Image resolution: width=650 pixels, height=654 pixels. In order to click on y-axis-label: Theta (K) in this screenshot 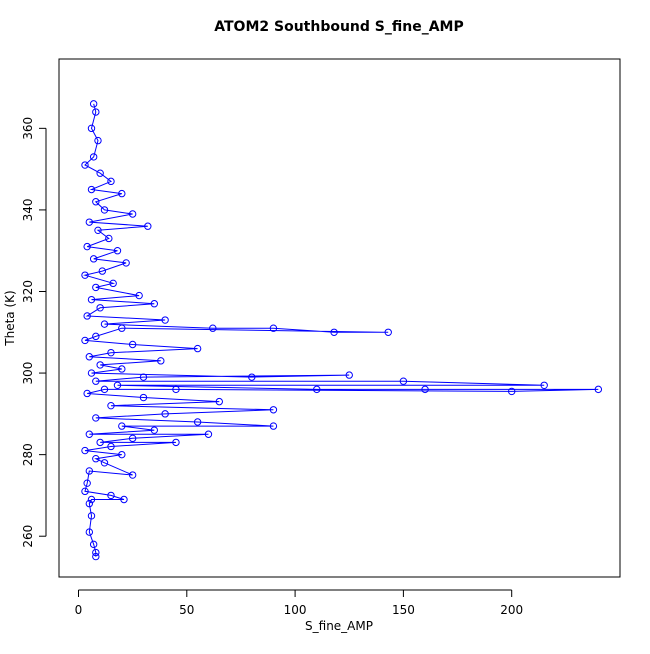, I will do `click(10, 318)`.